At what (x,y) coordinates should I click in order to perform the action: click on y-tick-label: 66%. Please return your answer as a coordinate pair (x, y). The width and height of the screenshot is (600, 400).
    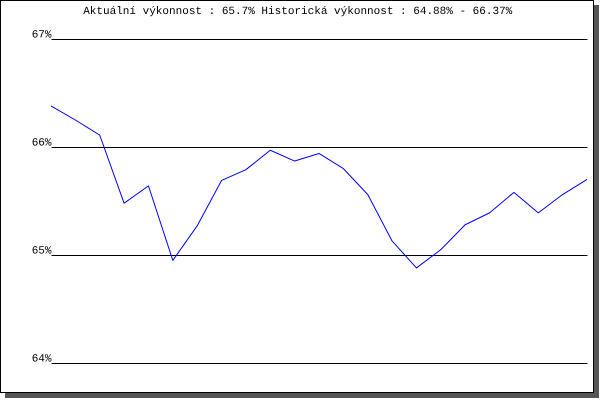
    Looking at the image, I should click on (42, 144).